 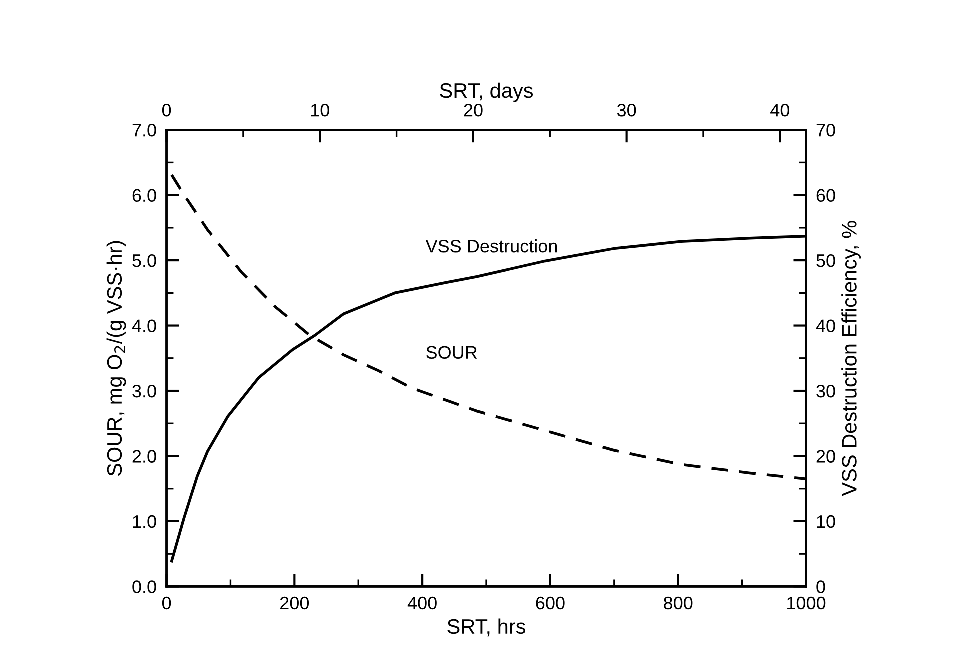 I want to click on y2-tick-label: 60, so click(x=826, y=195).